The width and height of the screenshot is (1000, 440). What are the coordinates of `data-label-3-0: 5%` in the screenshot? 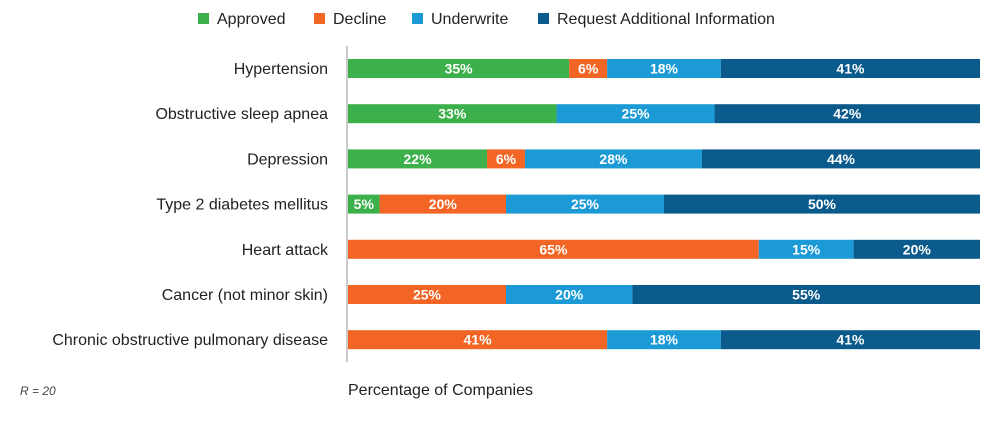 It's located at (364, 204).